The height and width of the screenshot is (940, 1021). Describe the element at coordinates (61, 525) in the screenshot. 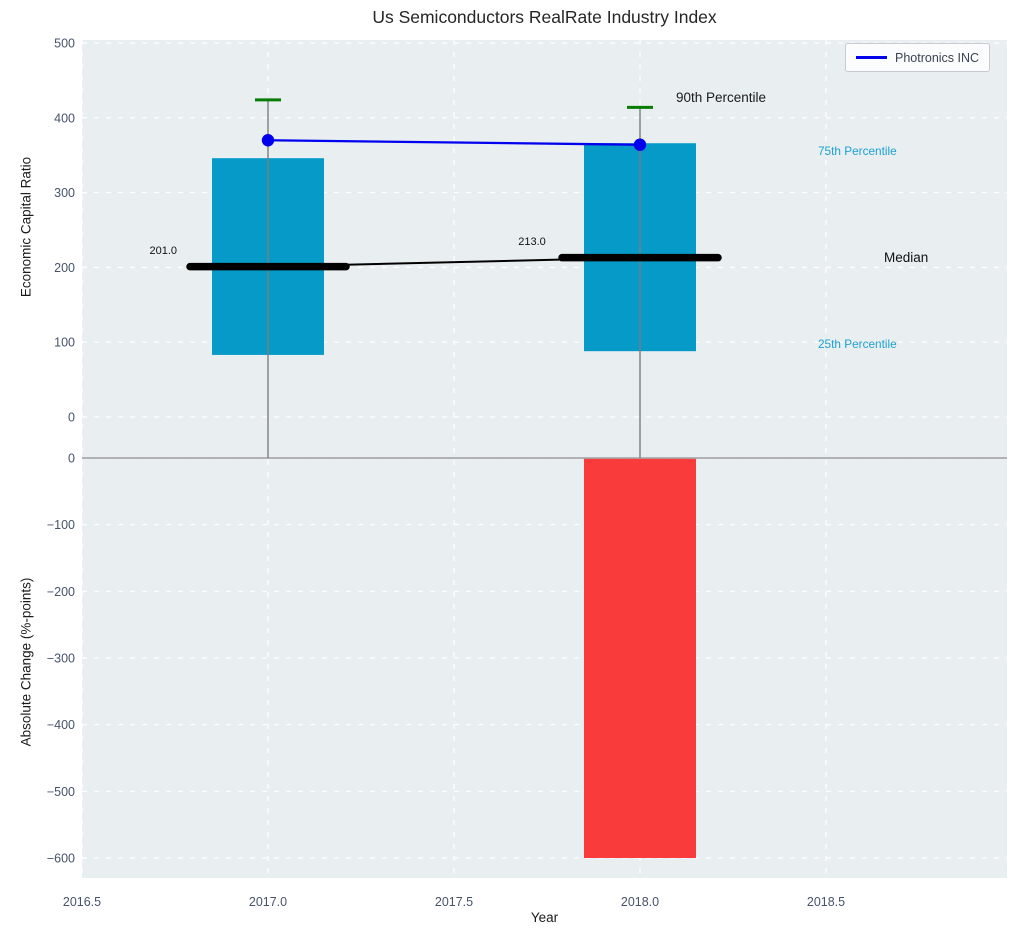

I see `bottom-y-tick-label: −100` at that location.